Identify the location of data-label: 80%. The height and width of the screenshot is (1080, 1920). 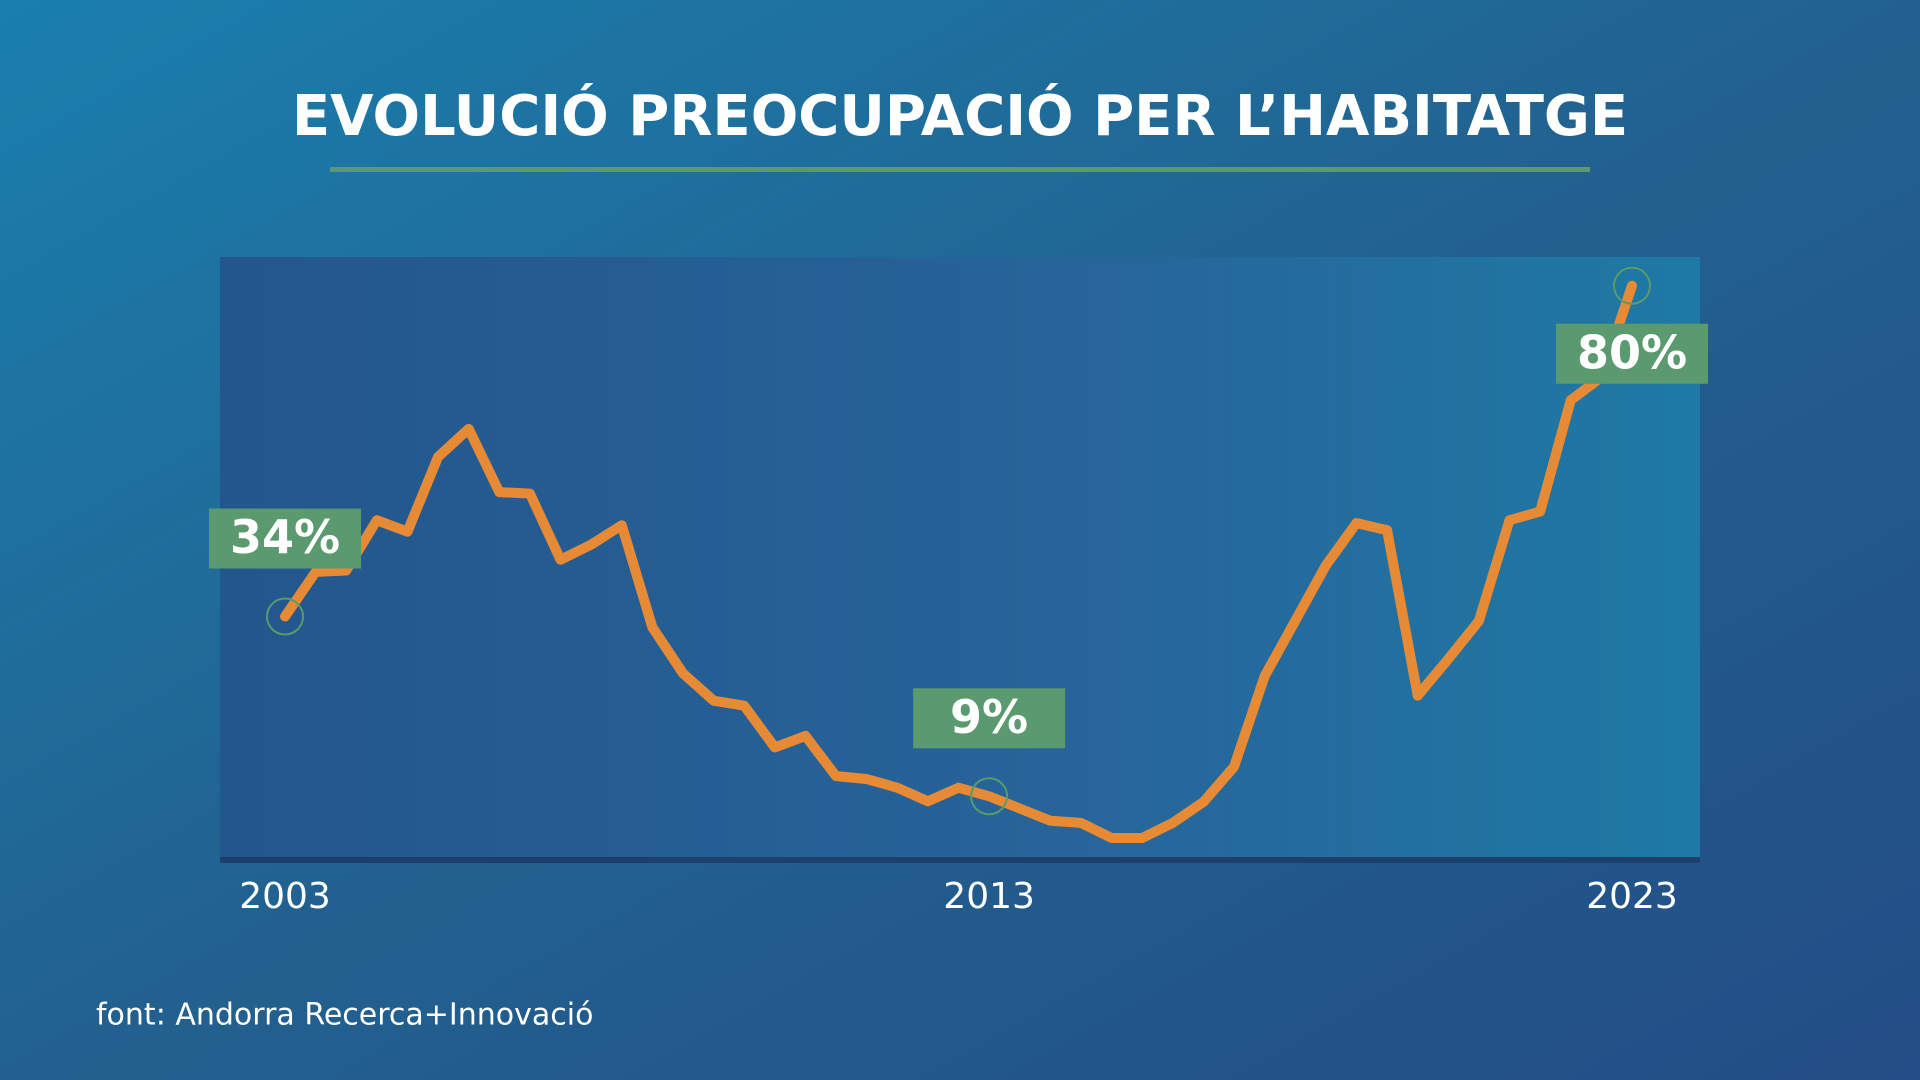
(1632, 352).